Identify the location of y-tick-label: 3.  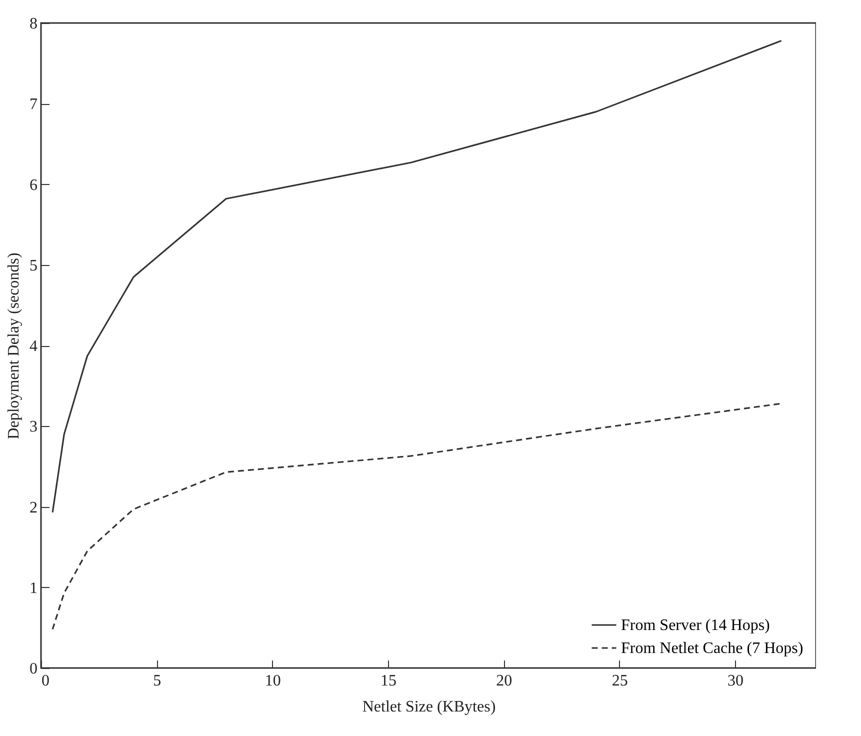
(34, 427).